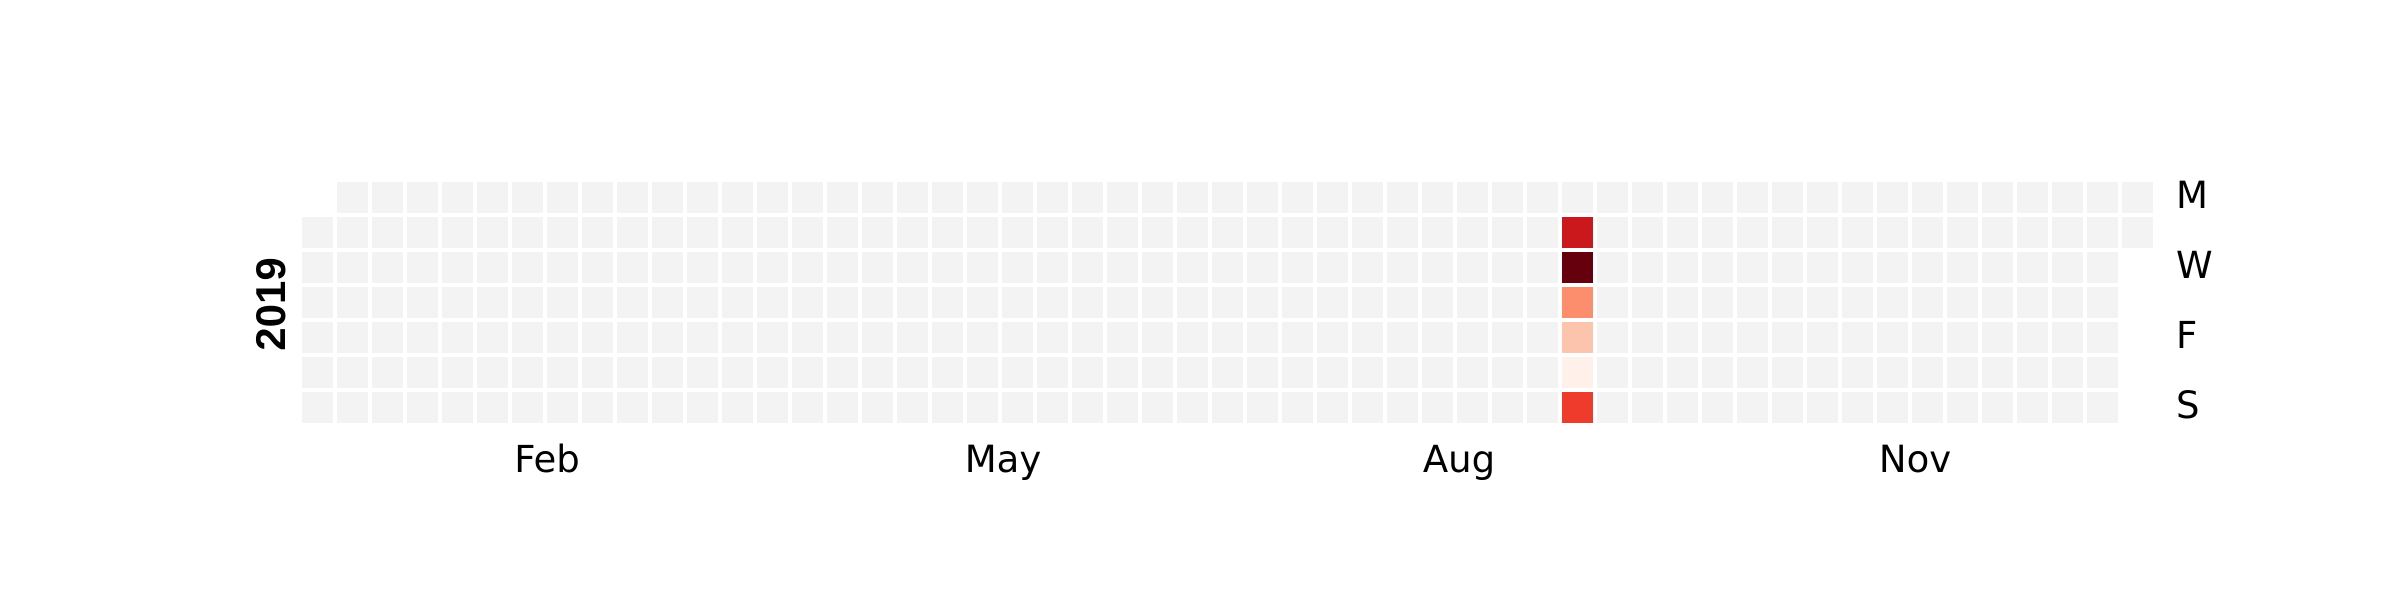  What do you see at coordinates (1915, 459) in the screenshot?
I see `month-label-nov: Nov` at bounding box center [1915, 459].